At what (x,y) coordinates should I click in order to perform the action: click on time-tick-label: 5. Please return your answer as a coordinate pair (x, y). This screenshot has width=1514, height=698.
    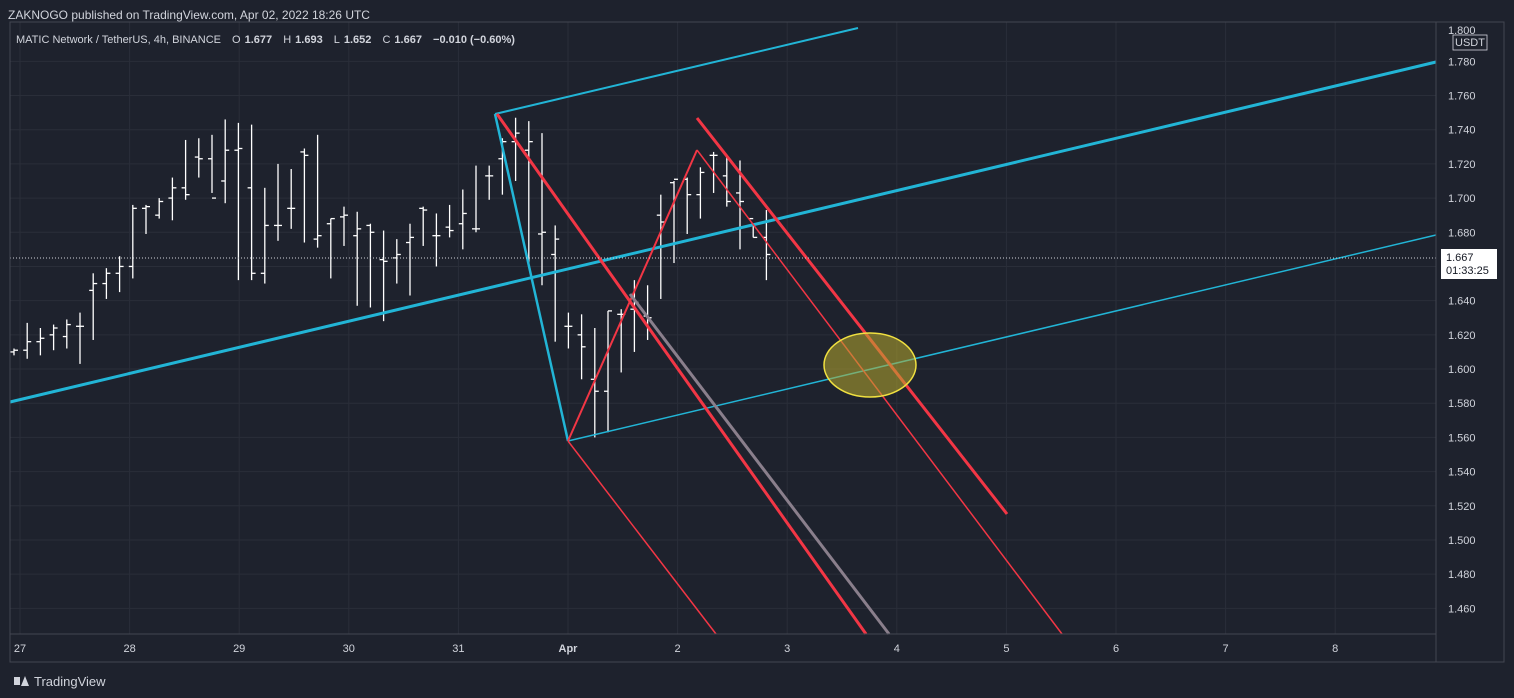
    Looking at the image, I should click on (1006, 649).